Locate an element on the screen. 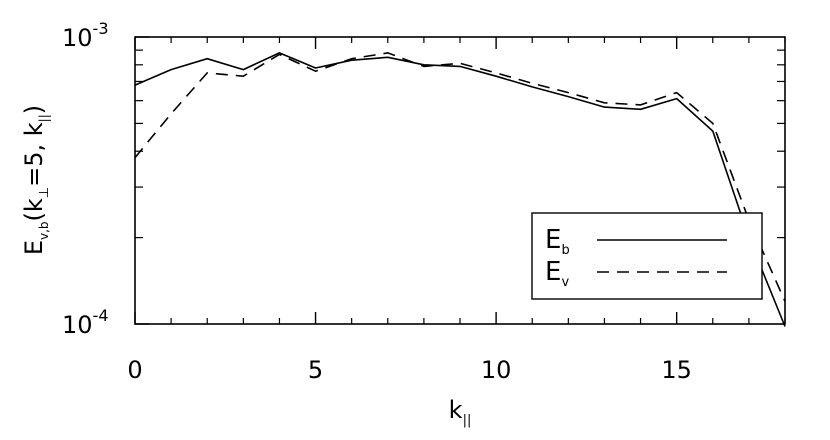  y-axis-label: Ev,b(k⊥=5, k||) is located at coordinates (36, 180).